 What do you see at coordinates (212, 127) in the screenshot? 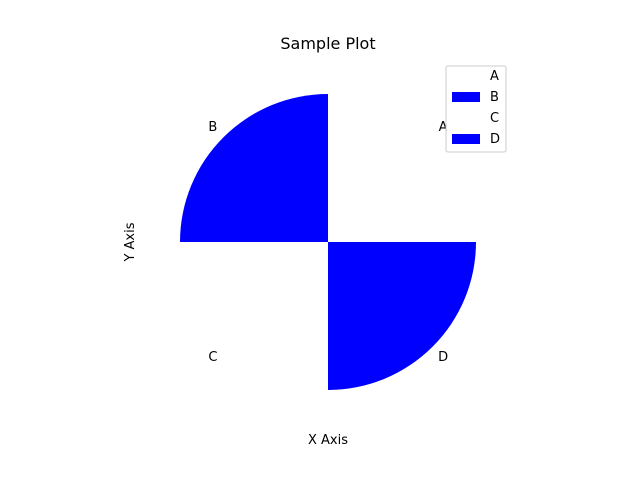
I see `slice-label-b: B` at bounding box center [212, 127].